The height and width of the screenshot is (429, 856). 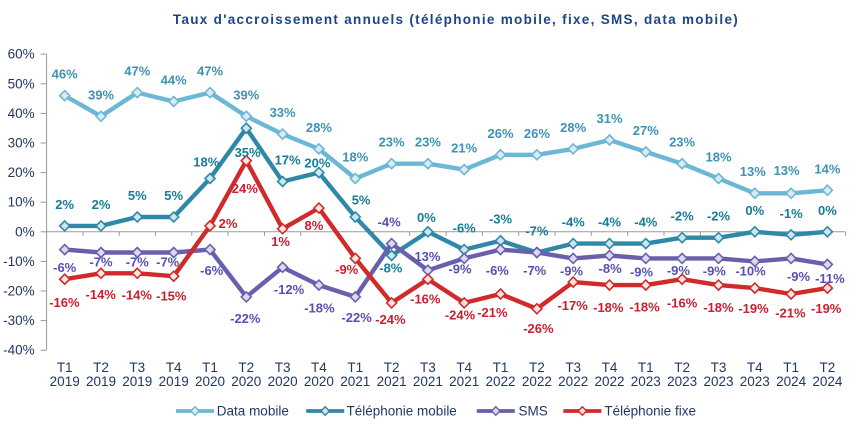 I want to click on svg-text: -40%, so click(x=19, y=350).